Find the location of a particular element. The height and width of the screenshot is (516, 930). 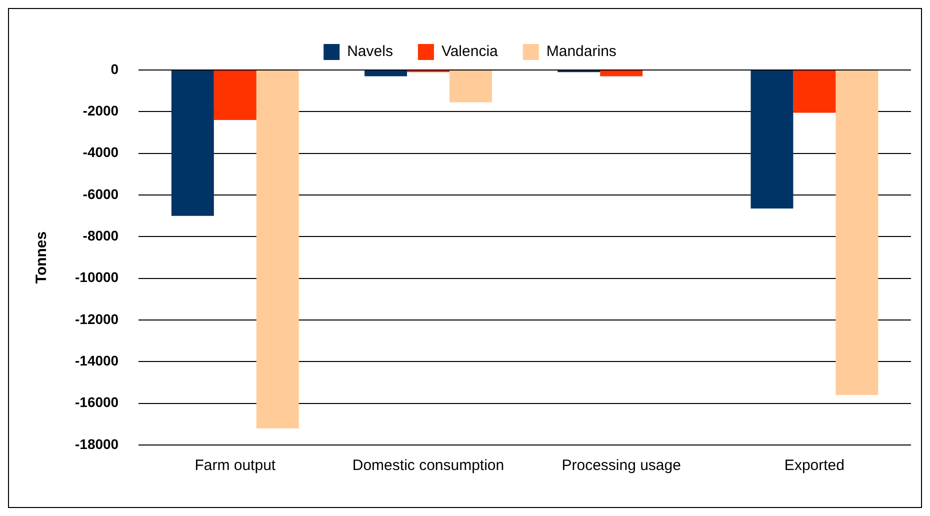

x-tick-label: Domestic consumption is located at coordinates (428, 465).